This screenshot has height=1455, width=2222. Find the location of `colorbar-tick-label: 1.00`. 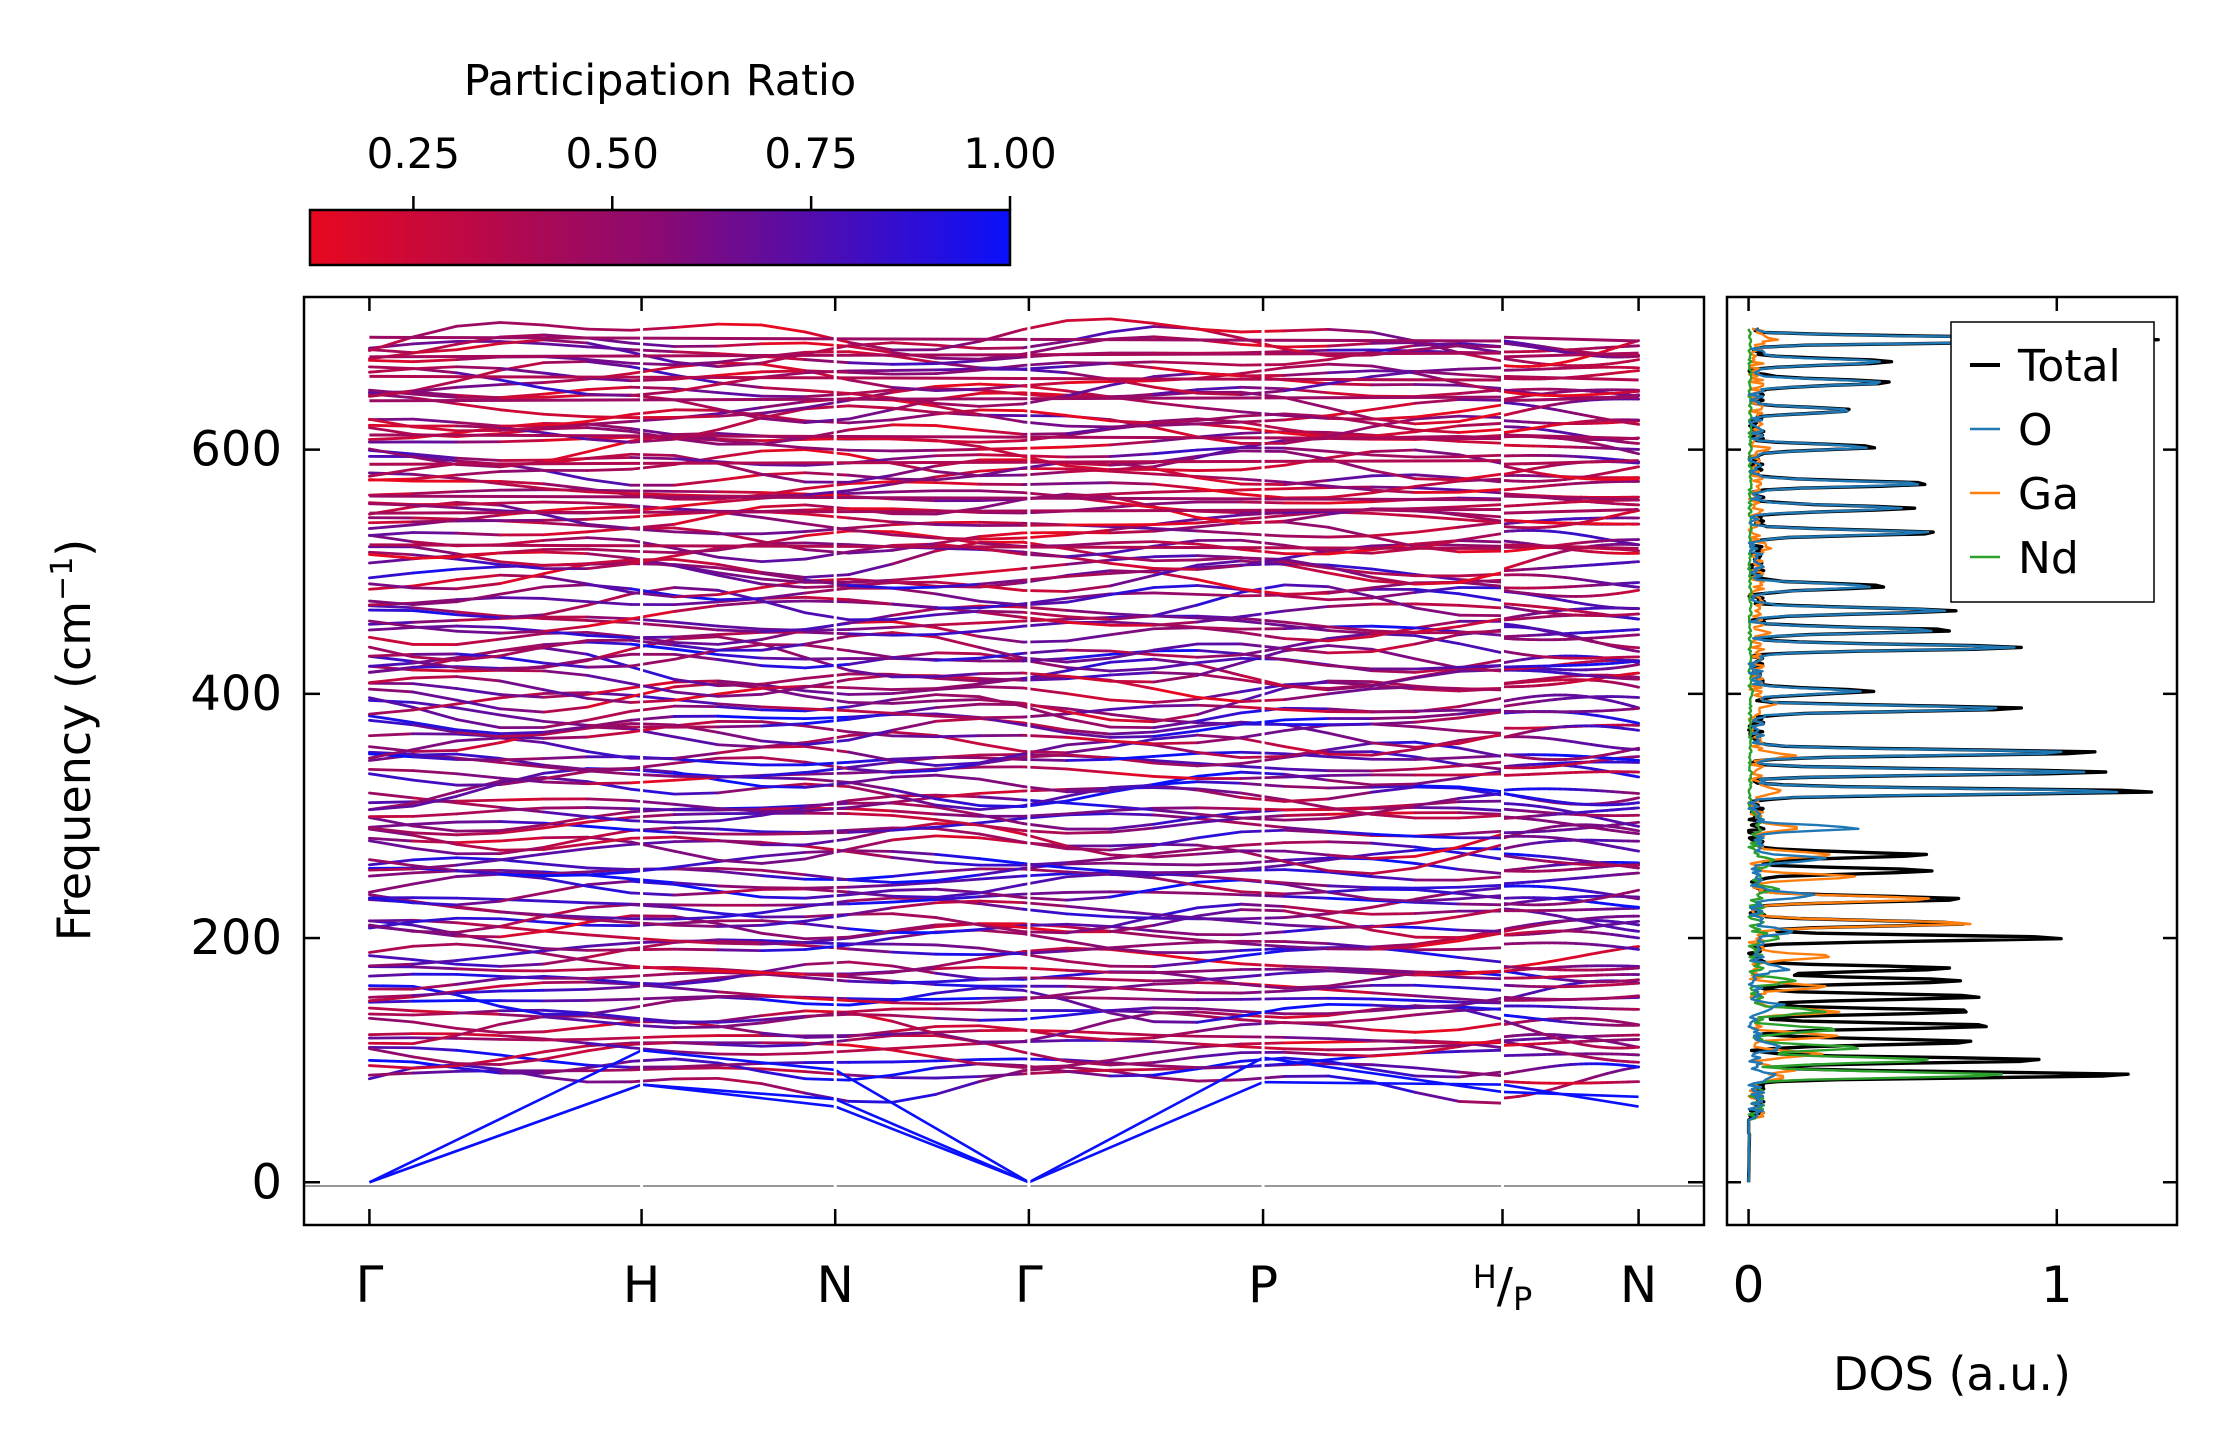

colorbar-tick-label: 1.00 is located at coordinates (1010, 153).